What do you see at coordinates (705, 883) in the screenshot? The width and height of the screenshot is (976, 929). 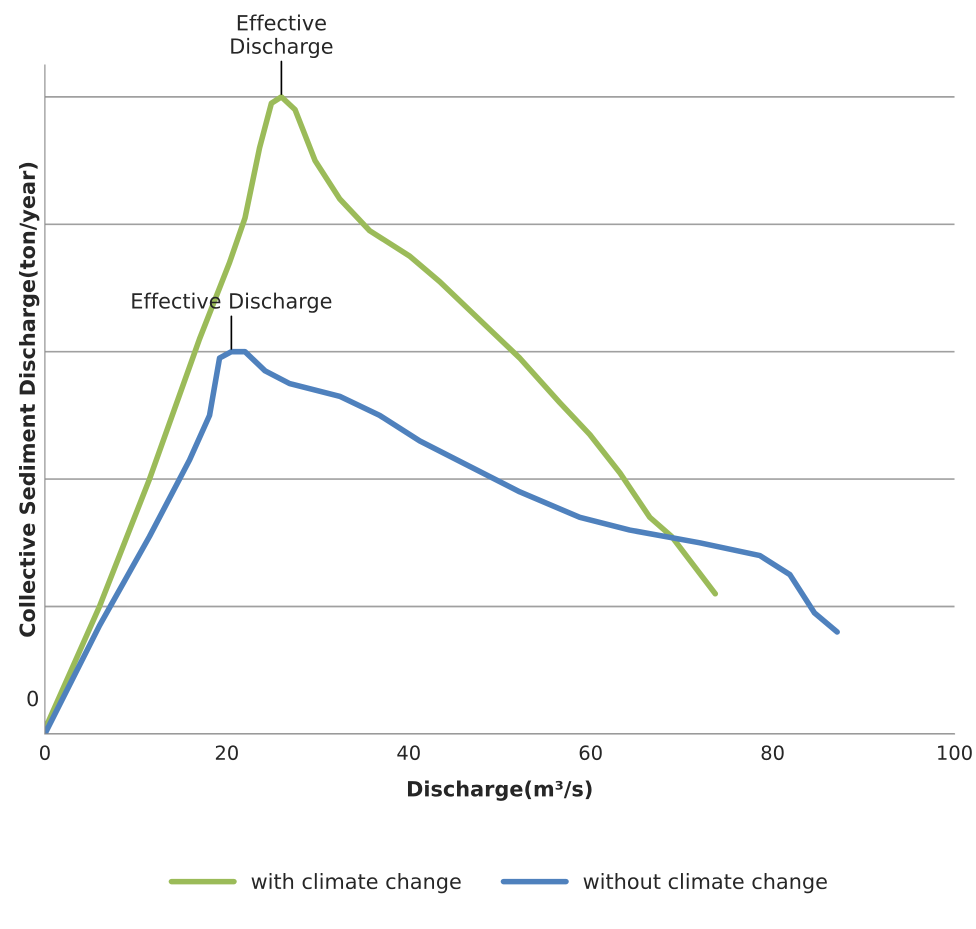 I see `legend-label: without climate change` at bounding box center [705, 883].